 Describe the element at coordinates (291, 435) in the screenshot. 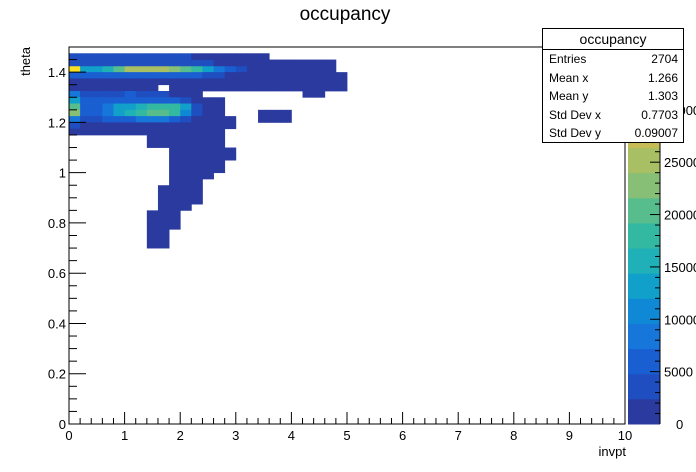

I see `x-tick-label: 4` at that location.